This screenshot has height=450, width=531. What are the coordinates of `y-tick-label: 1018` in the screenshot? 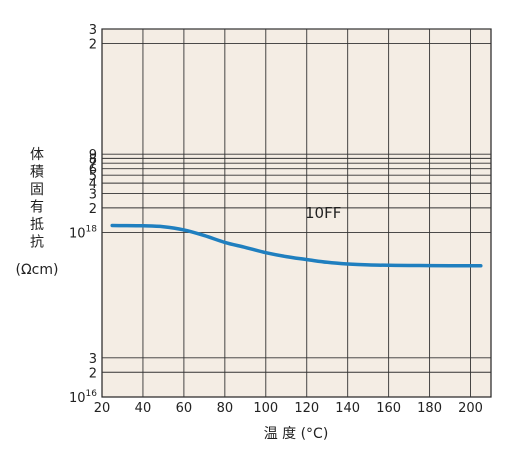 It's located at (83, 233).